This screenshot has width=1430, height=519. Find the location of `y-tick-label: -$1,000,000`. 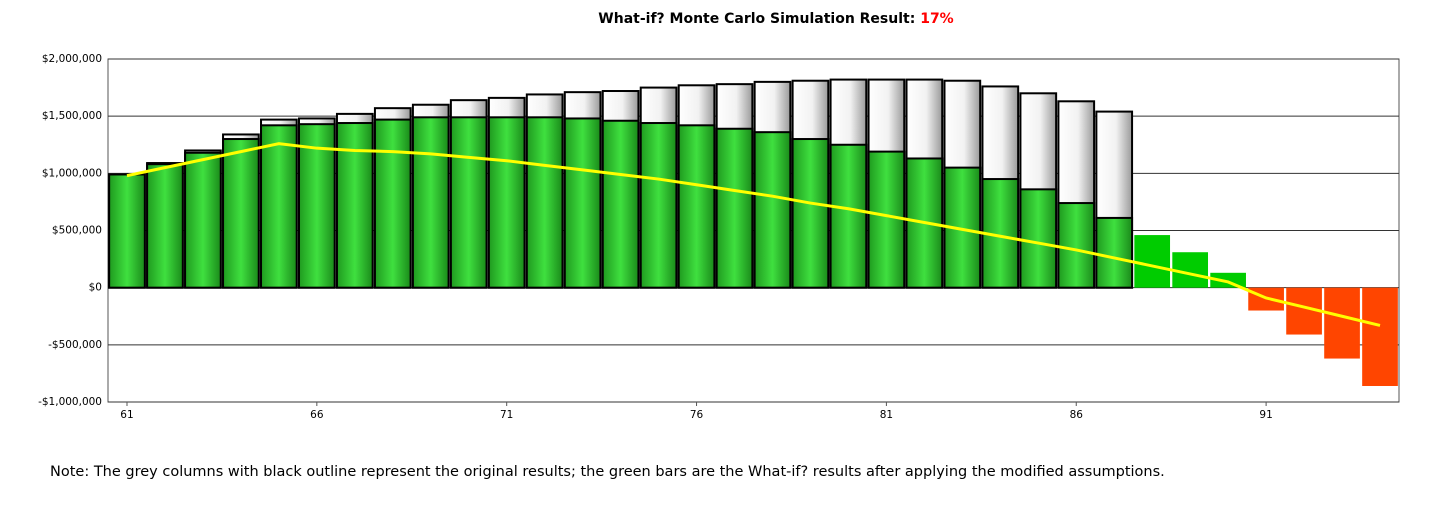

y-tick-label: -$1,000,000 is located at coordinates (70, 402).